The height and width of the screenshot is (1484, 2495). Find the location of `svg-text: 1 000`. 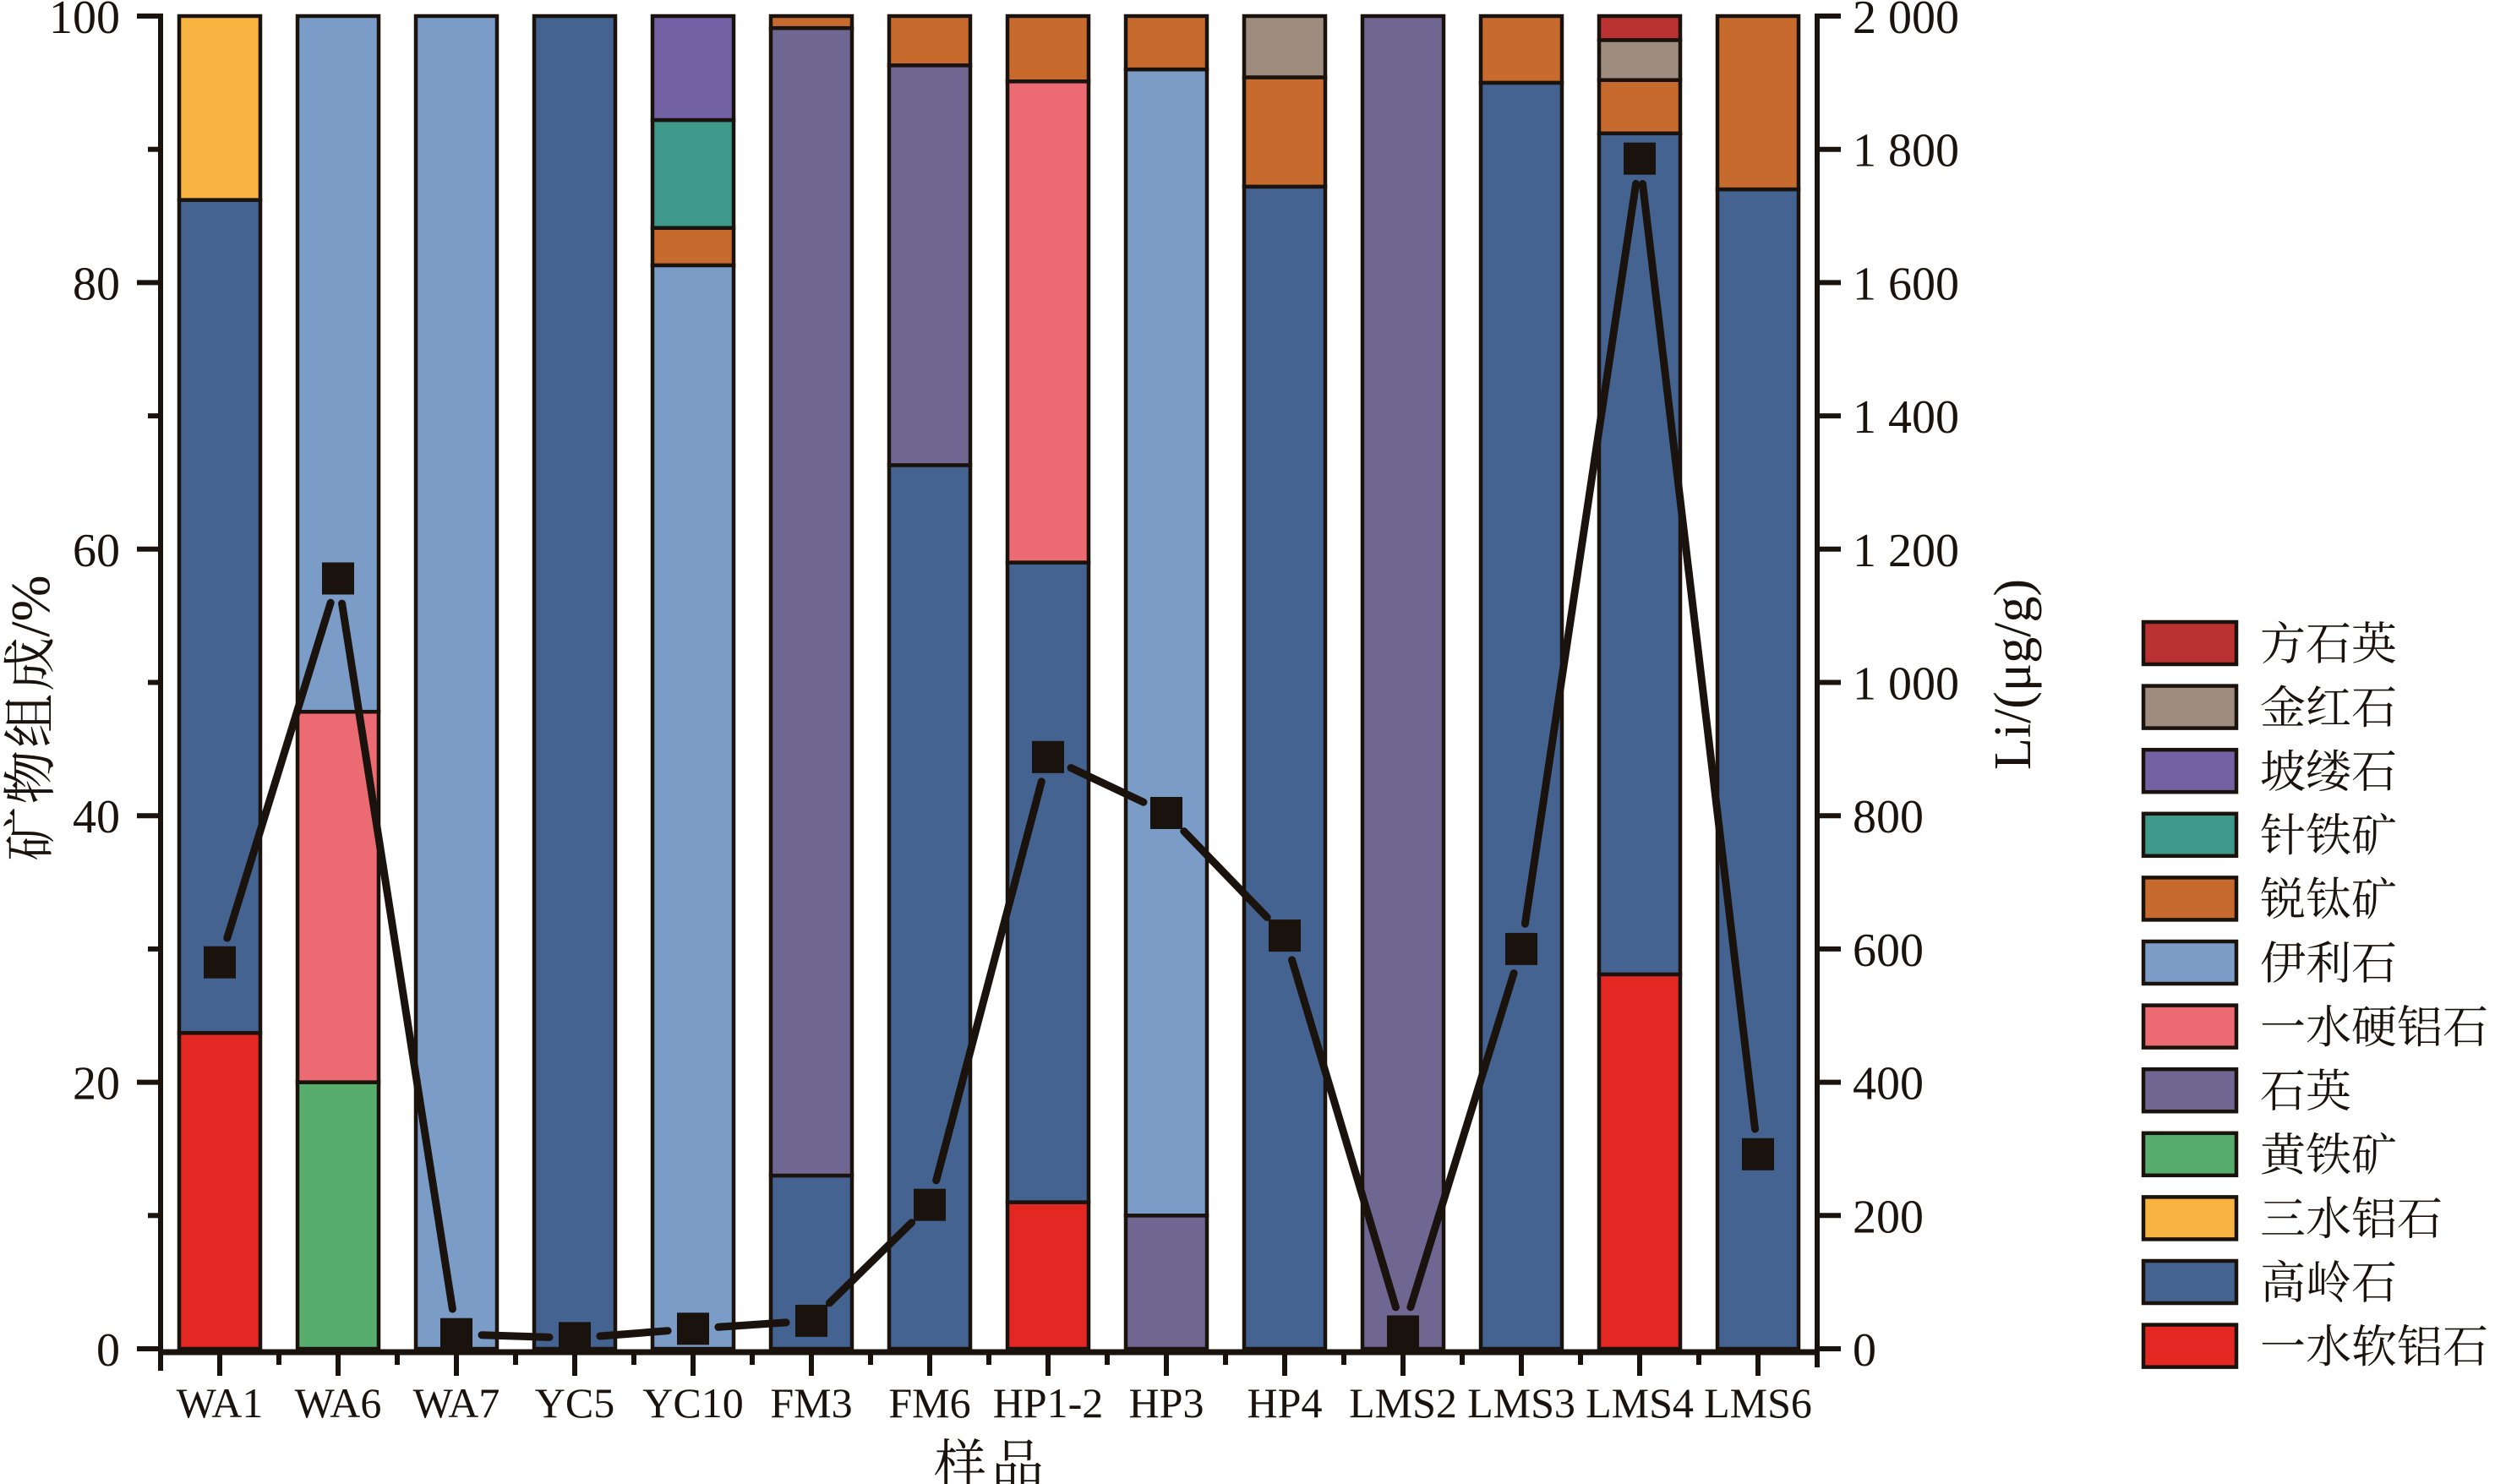

svg-text: 1 000 is located at coordinates (1906, 684).